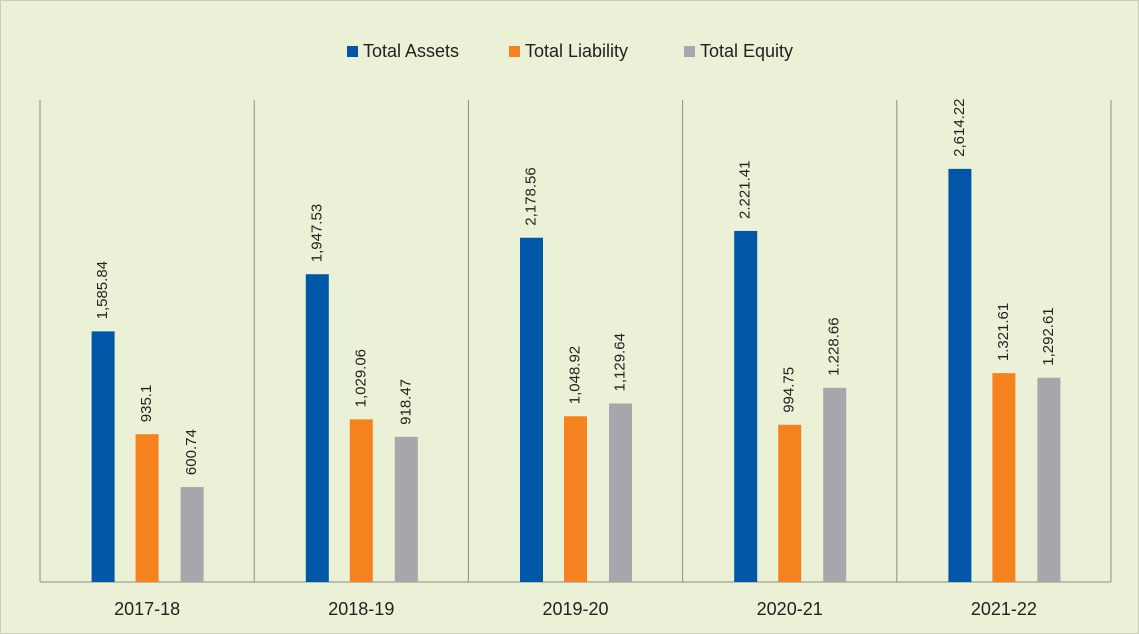  Describe the element at coordinates (146, 404) in the screenshot. I see `data-label: 935.1` at that location.